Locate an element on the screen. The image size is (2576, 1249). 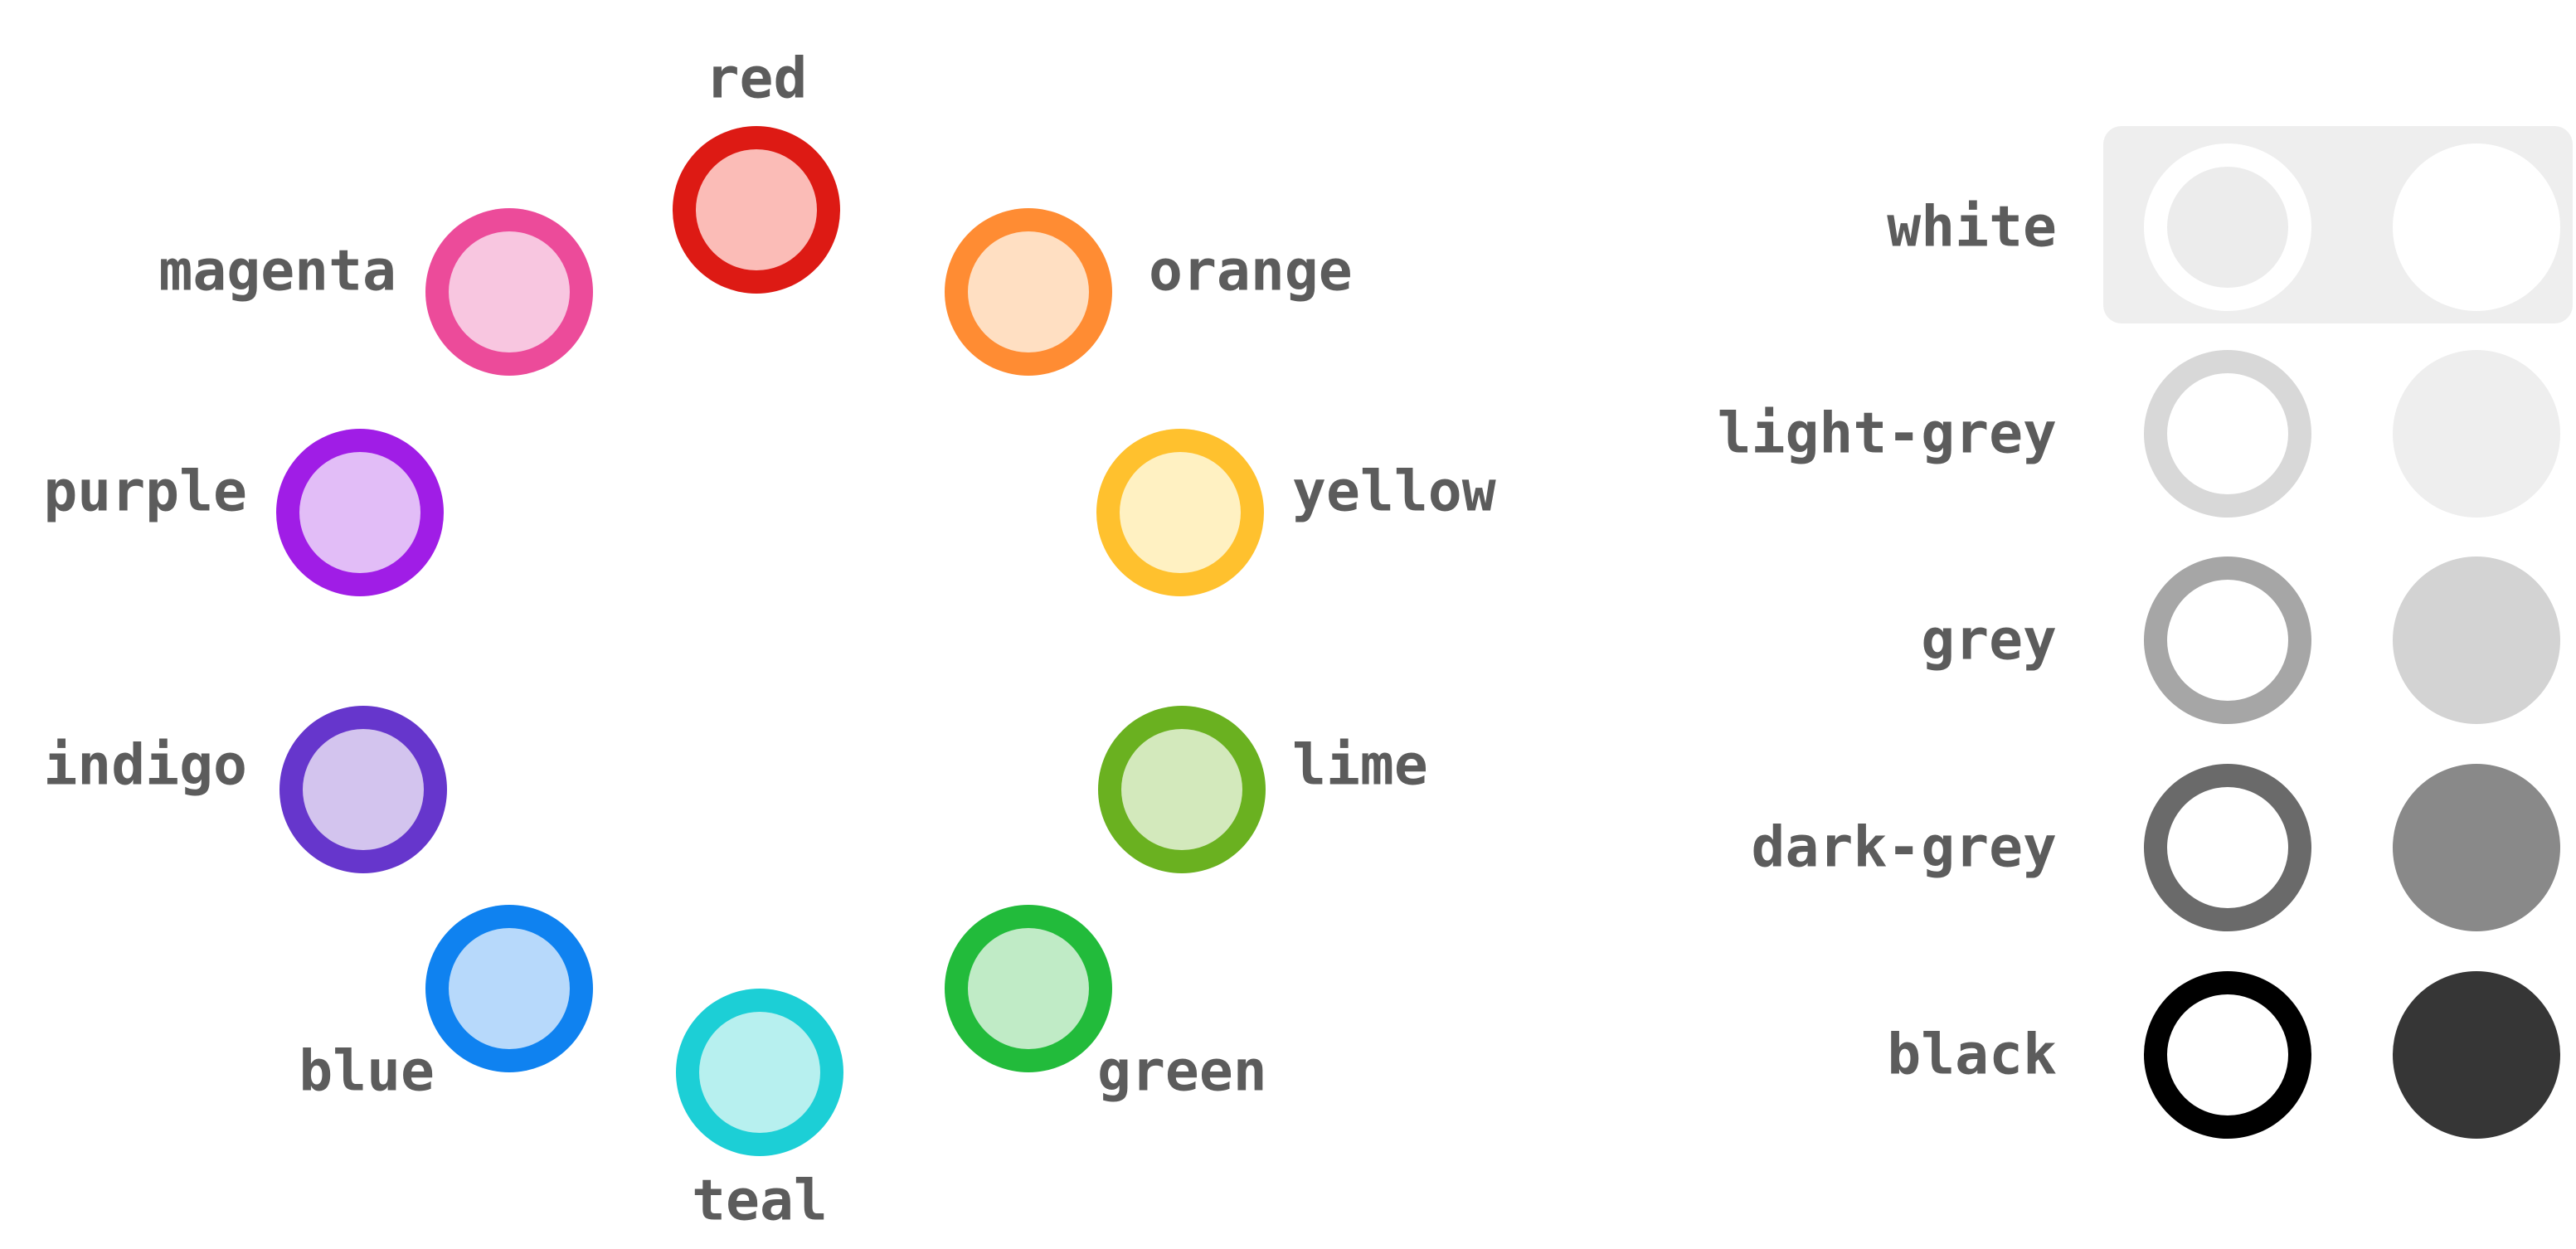
swatch-yellow: yellow is located at coordinates (1296, 512).